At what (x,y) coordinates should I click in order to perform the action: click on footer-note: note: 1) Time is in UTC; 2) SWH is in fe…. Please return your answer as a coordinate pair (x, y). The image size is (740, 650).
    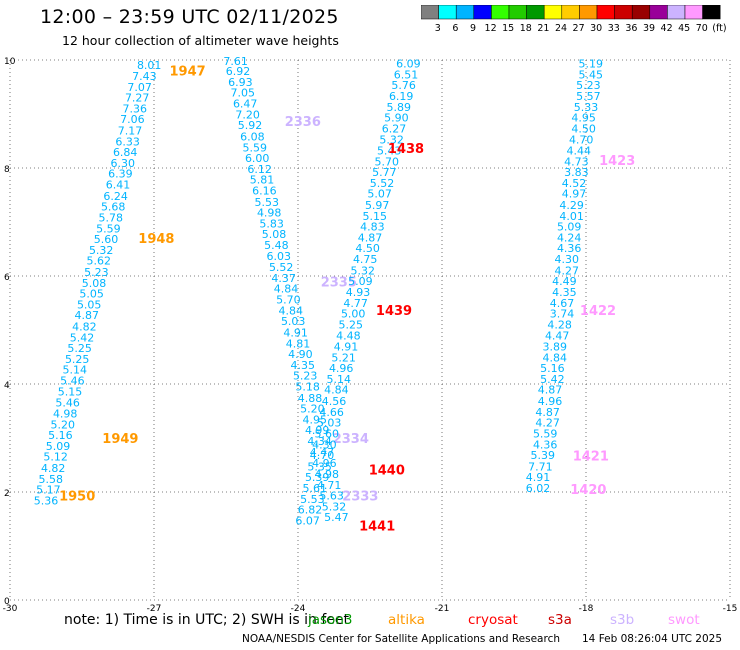
    Looking at the image, I should click on (207, 620).